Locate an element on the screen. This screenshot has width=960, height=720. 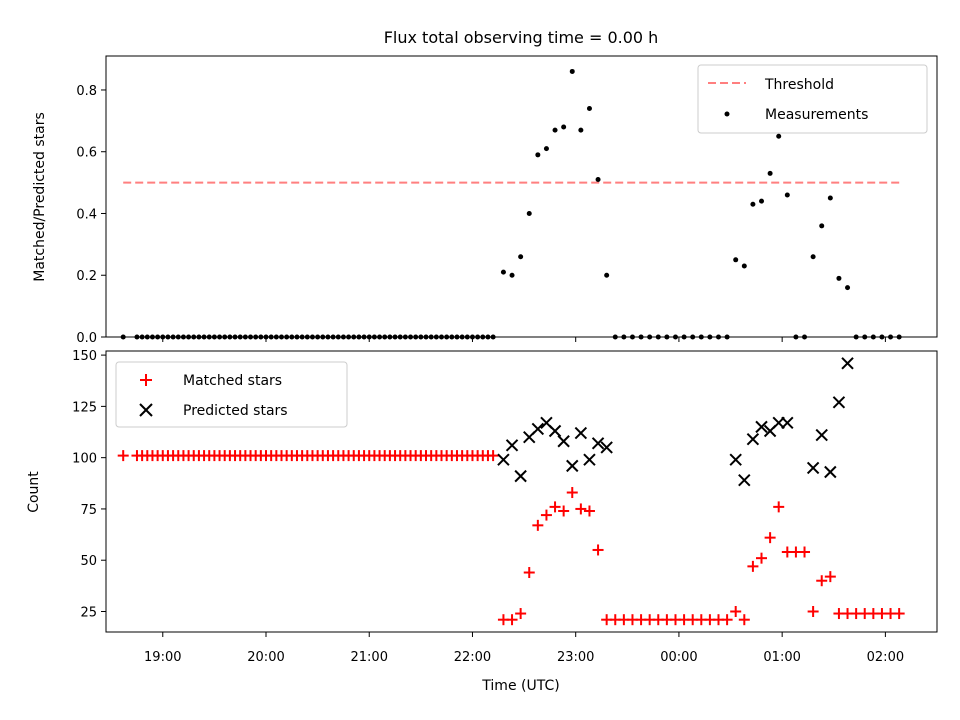
x-tick-label: 02:00 is located at coordinates (885, 657).